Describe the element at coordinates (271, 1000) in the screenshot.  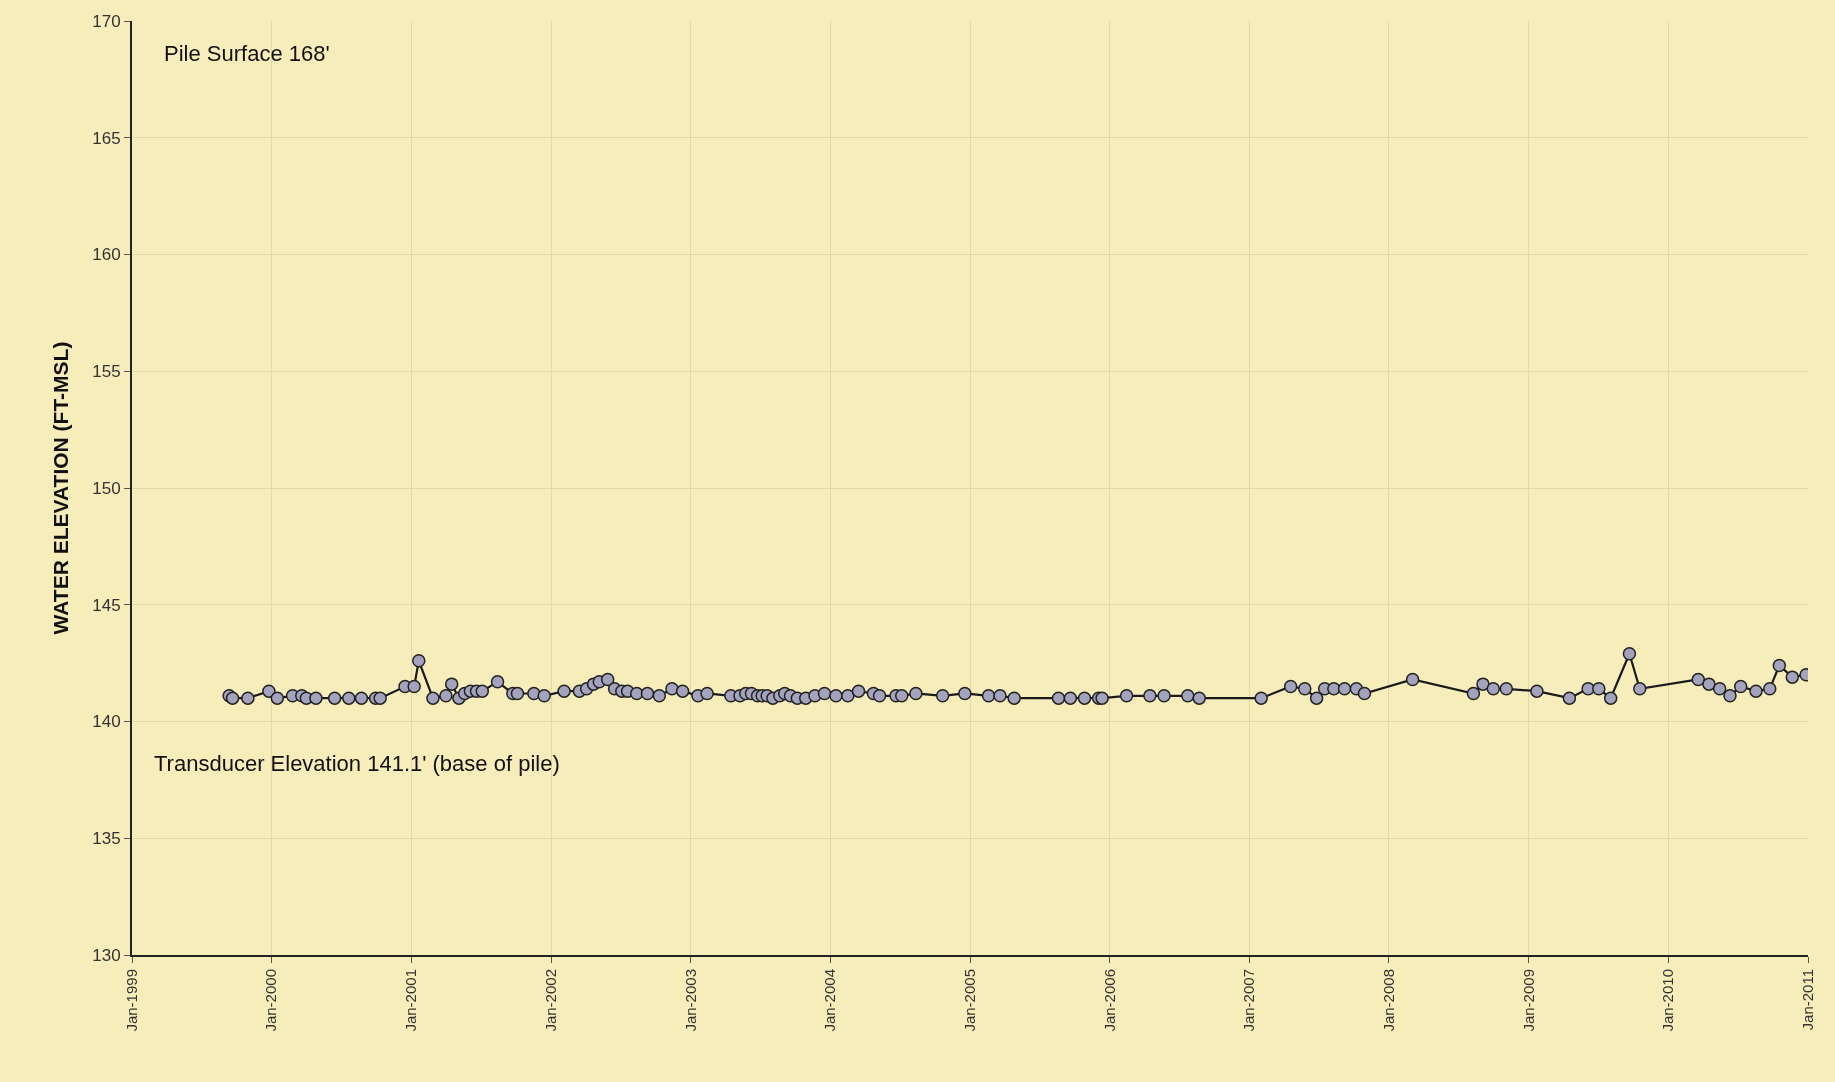
I see `x-tick-label: Jan-2000` at that location.